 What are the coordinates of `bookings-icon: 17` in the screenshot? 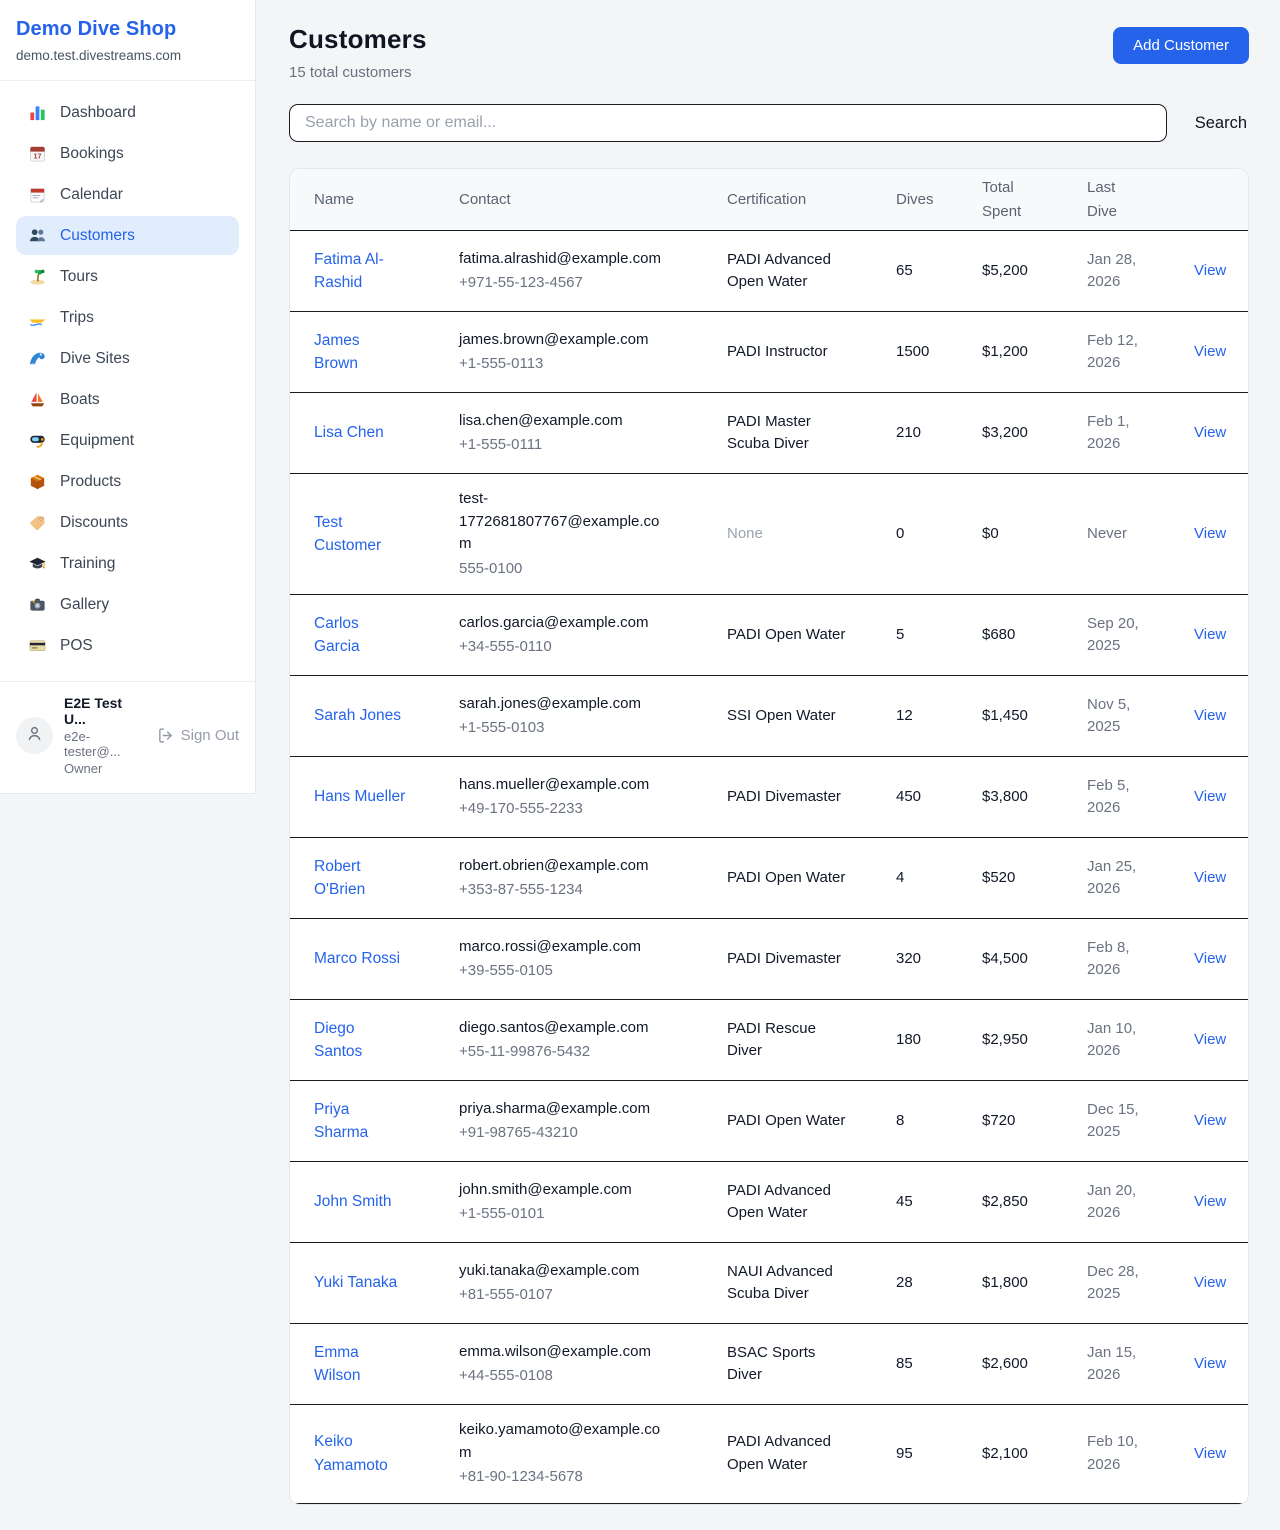 It's located at (37, 153).